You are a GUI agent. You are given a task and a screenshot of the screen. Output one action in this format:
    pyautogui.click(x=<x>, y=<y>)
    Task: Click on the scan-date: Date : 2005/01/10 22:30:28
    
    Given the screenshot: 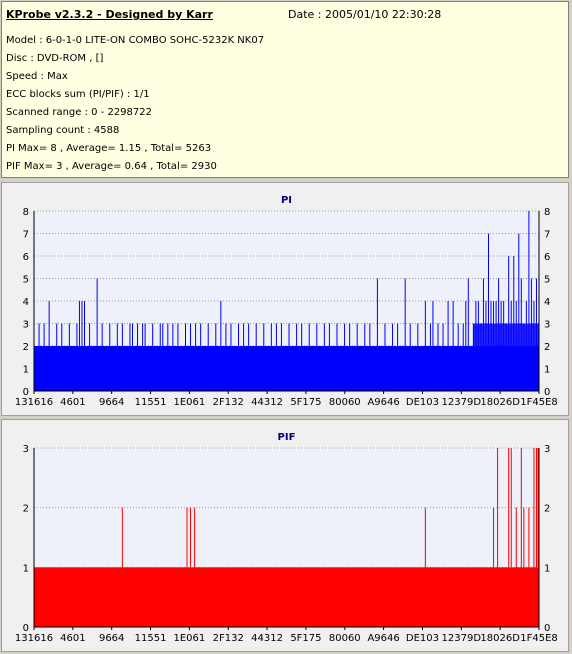 What is the action you would take?
    pyautogui.click(x=365, y=14)
    